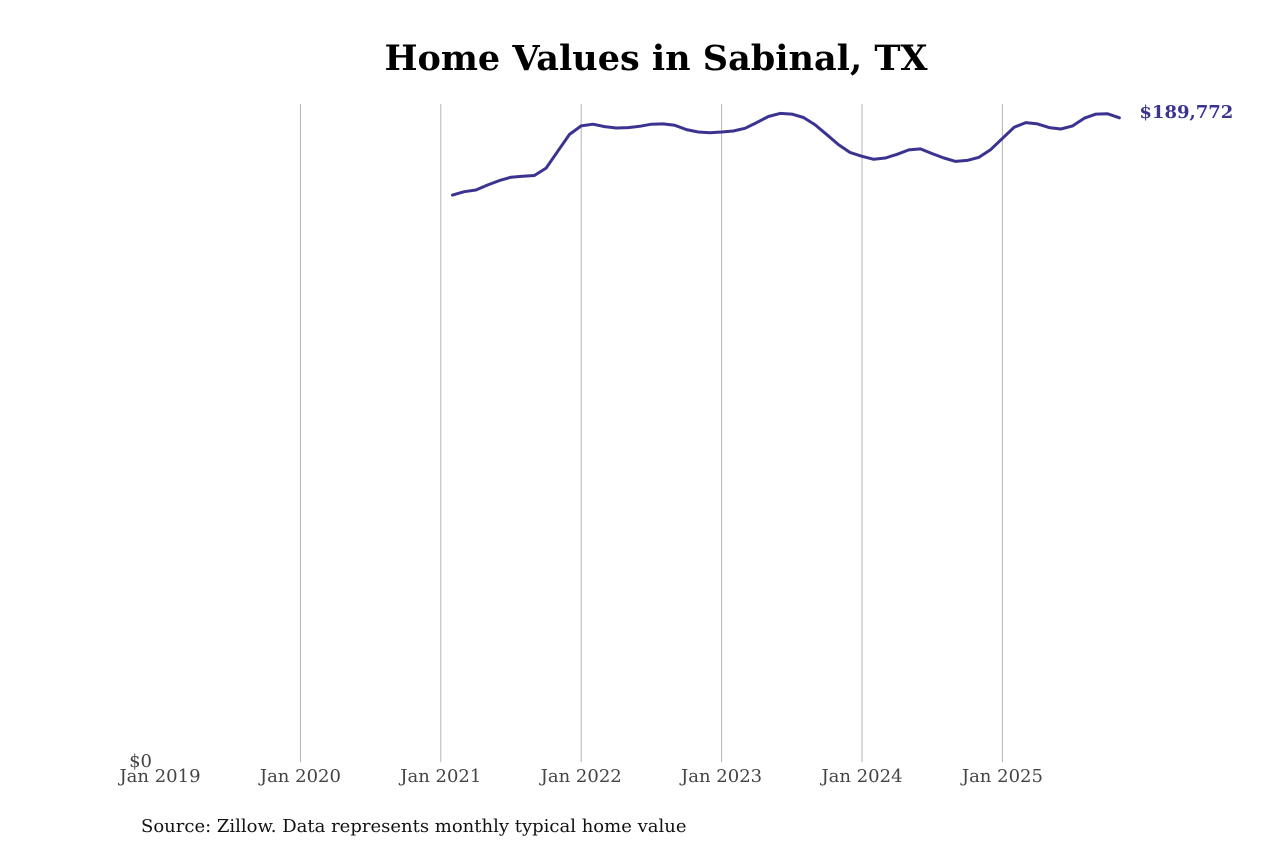  What do you see at coordinates (439, 776) in the screenshot?
I see `x-tick-label: Jan 2021` at bounding box center [439, 776].